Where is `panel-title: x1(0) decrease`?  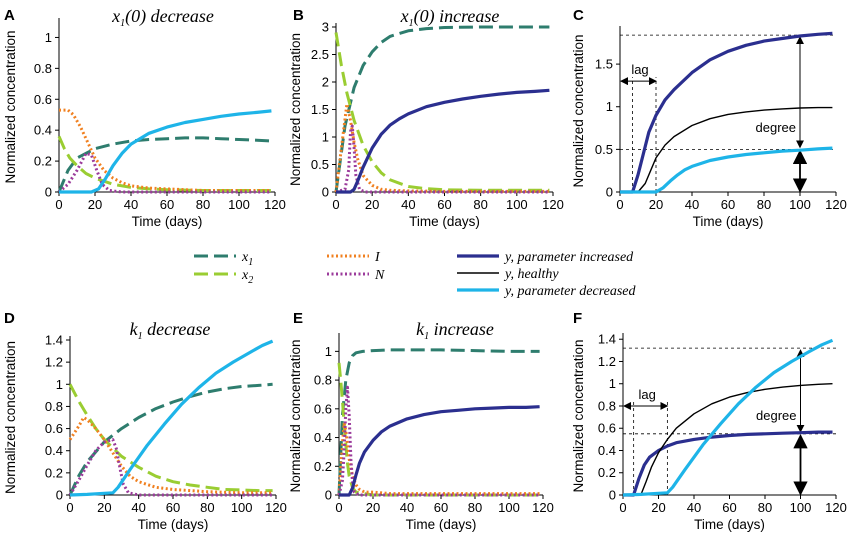 panel-title: x1(0) decrease is located at coordinates (162, 17).